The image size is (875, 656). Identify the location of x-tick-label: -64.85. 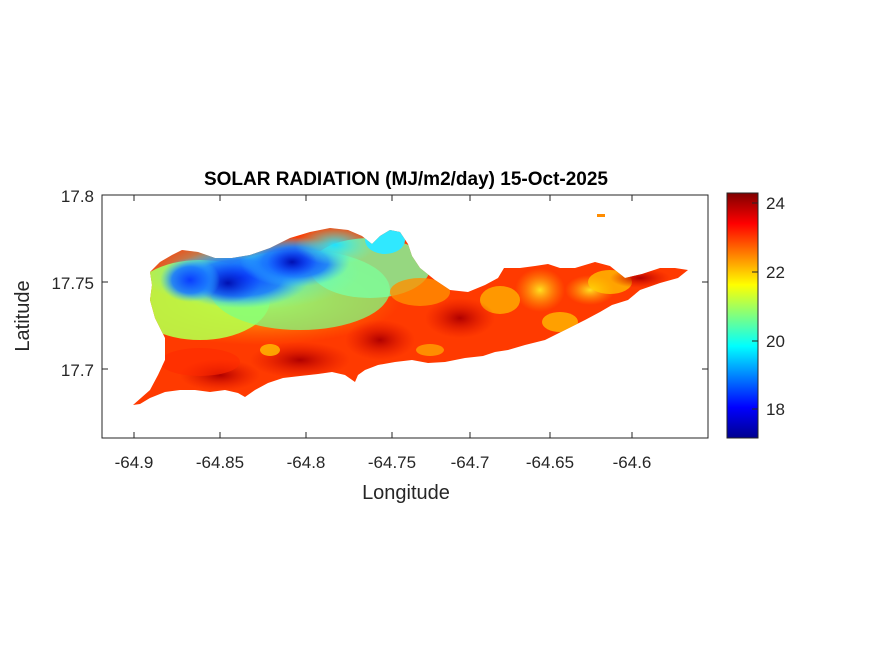
(220, 462).